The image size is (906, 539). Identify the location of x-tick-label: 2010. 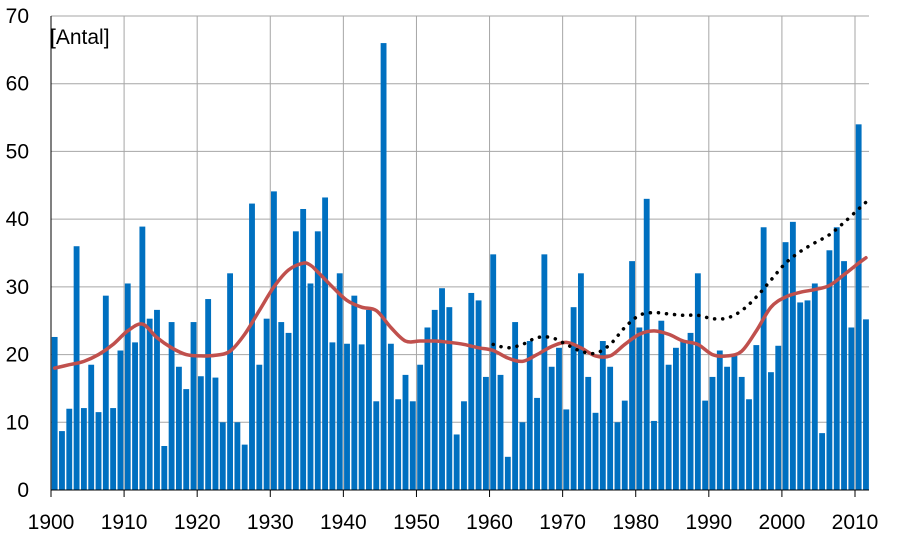
(855, 522).